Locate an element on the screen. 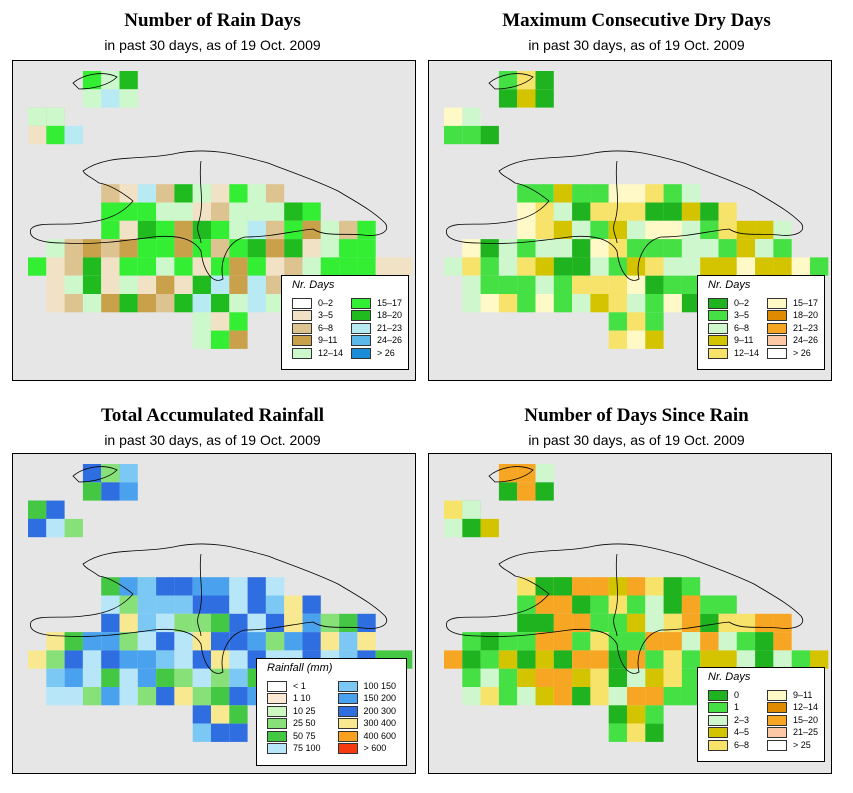  legend-label: 0–2 is located at coordinates (742, 303).